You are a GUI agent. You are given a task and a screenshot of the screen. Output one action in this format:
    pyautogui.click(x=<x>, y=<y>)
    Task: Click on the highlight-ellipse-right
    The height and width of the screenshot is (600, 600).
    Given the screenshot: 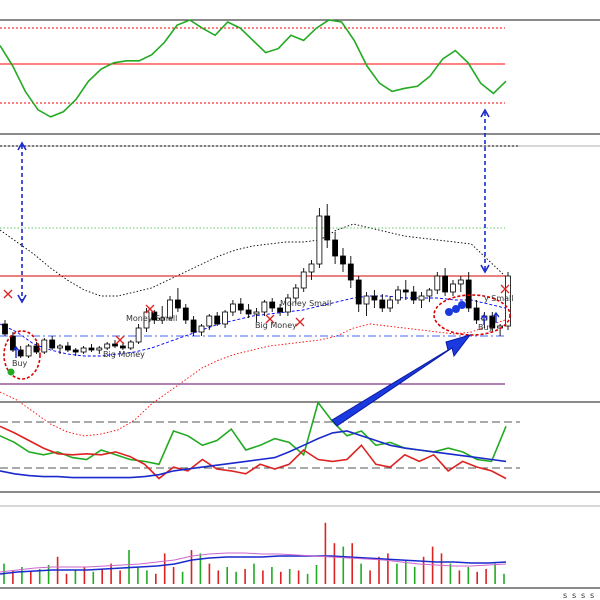 What is the action you would take?
    pyautogui.click(x=472, y=315)
    